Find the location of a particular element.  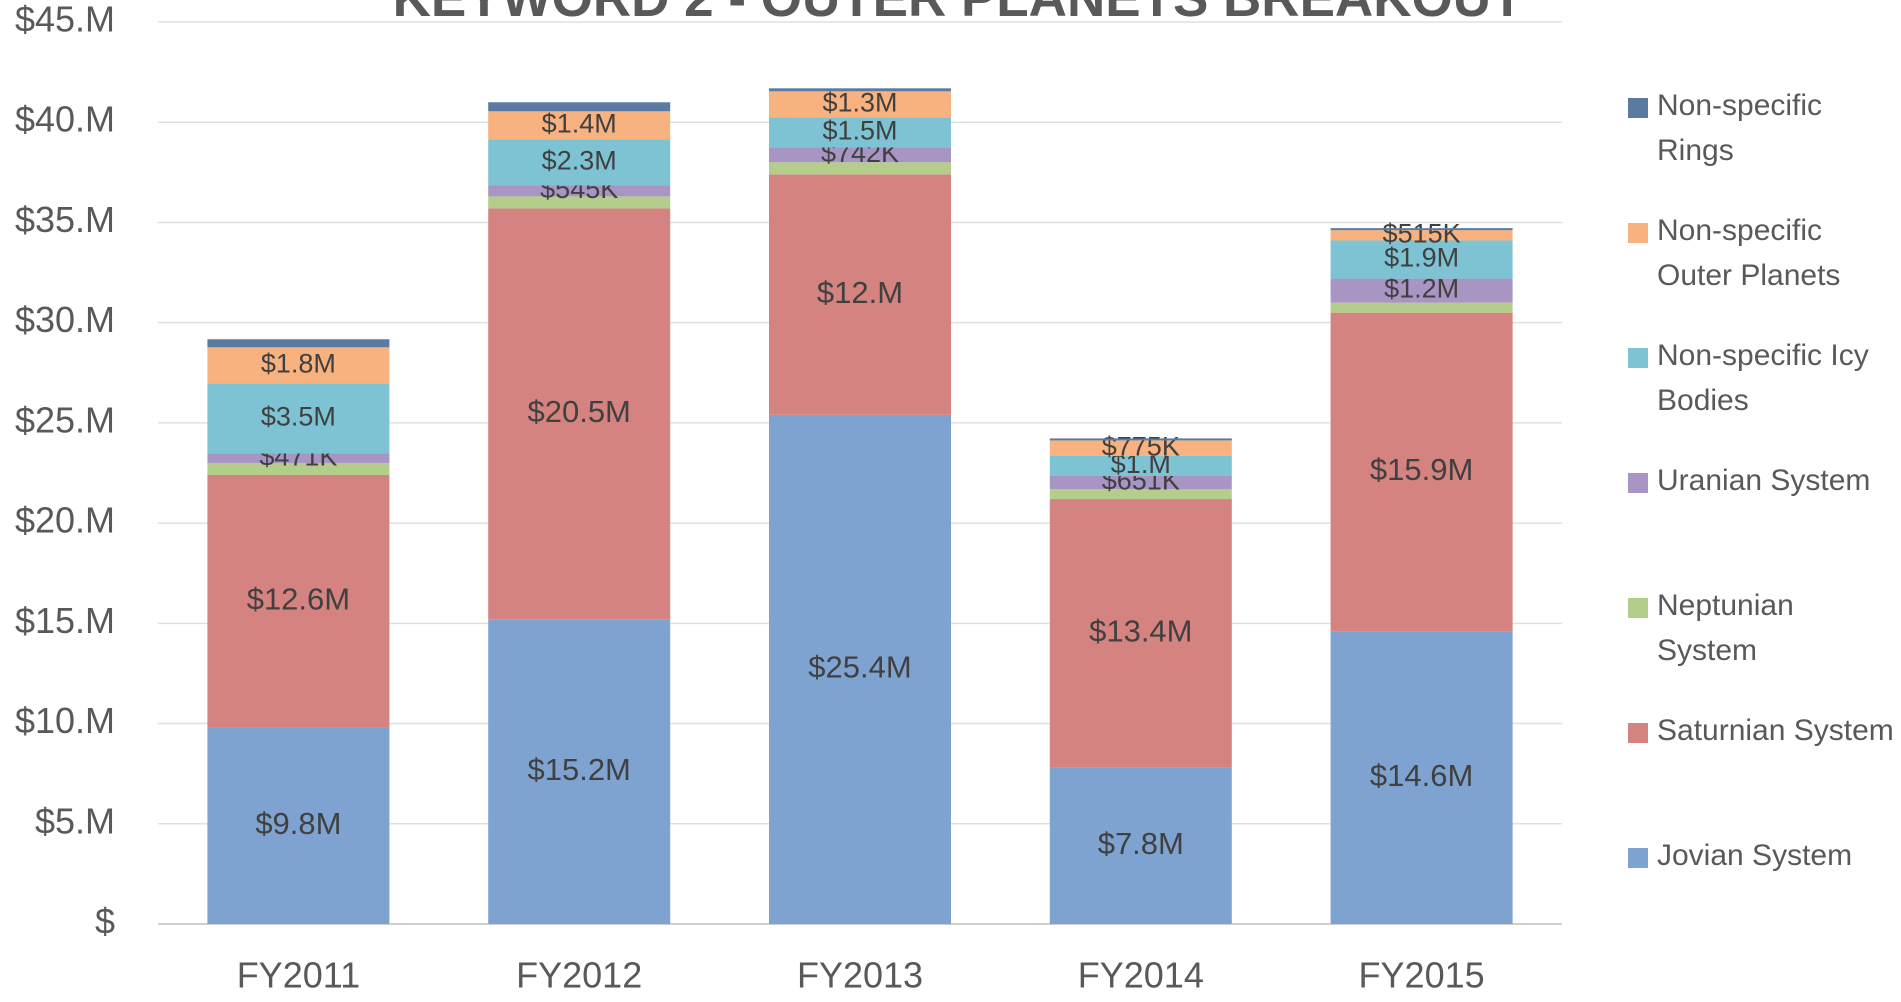

data-label: $1.9M is located at coordinates (1421, 258).